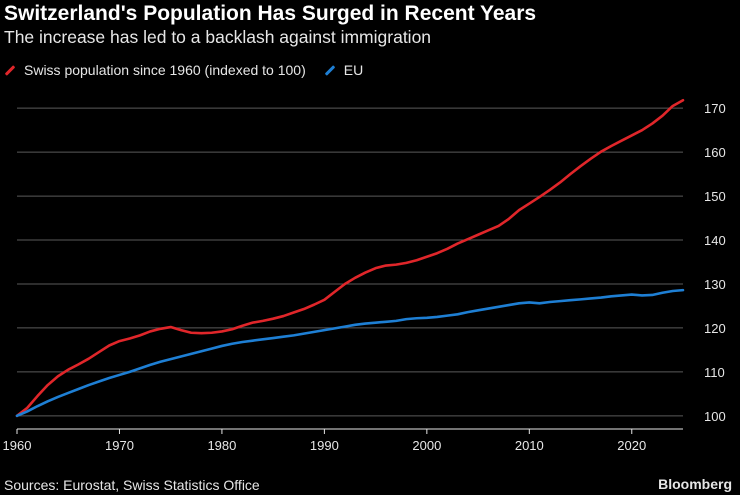 The width and height of the screenshot is (740, 495). Describe the element at coordinates (715, 240) in the screenshot. I see `y-tick-label-140: 140` at that location.